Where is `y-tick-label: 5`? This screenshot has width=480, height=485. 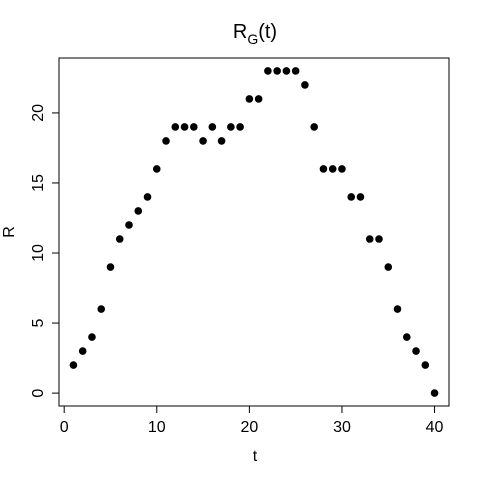 y-tick-label: 5 is located at coordinates (38, 323).